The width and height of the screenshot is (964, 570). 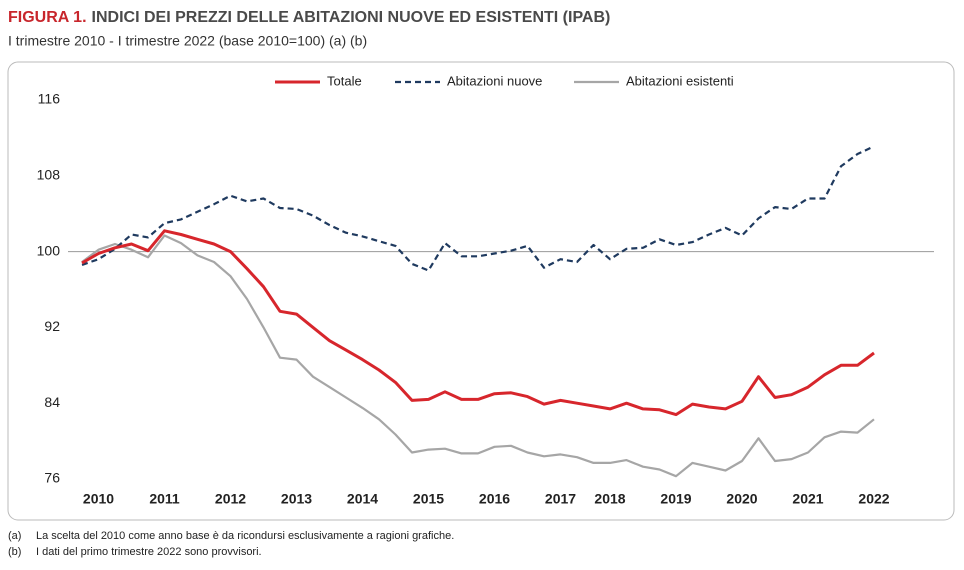 I want to click on legend-label: Abitazioni esistenti, so click(x=680, y=80).